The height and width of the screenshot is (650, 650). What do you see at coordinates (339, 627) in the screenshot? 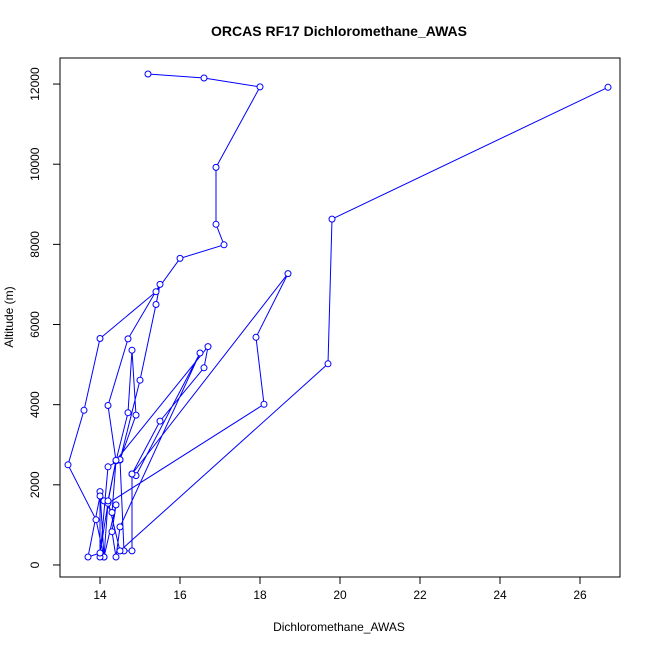
I see `x-axis-label: Dichloromethane_AWAS` at bounding box center [339, 627].